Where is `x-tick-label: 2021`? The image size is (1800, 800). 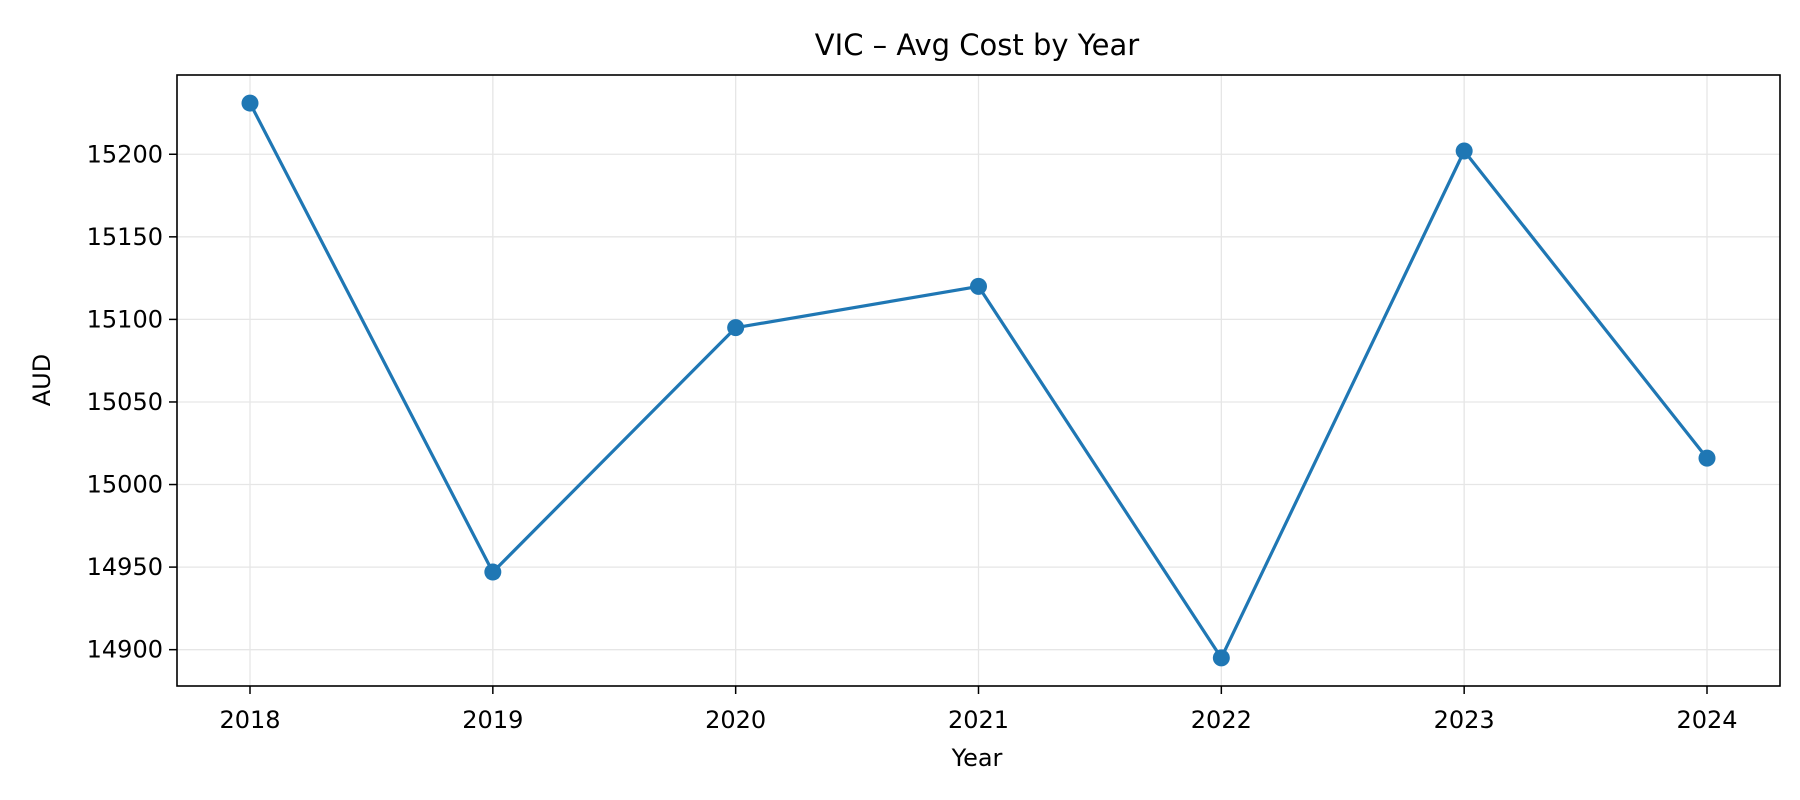
x-tick-label: 2021 is located at coordinates (978, 720).